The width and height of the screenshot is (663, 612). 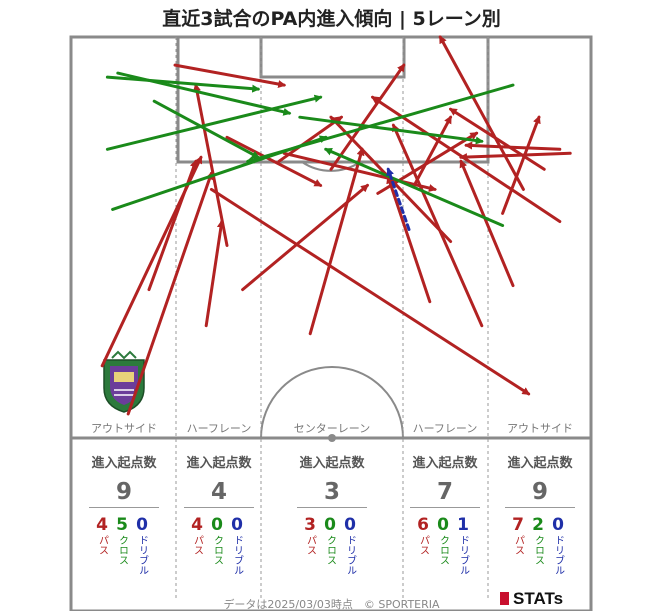 What do you see at coordinates (504, 598) in the screenshot?
I see `brand-mark-icon` at bounding box center [504, 598].